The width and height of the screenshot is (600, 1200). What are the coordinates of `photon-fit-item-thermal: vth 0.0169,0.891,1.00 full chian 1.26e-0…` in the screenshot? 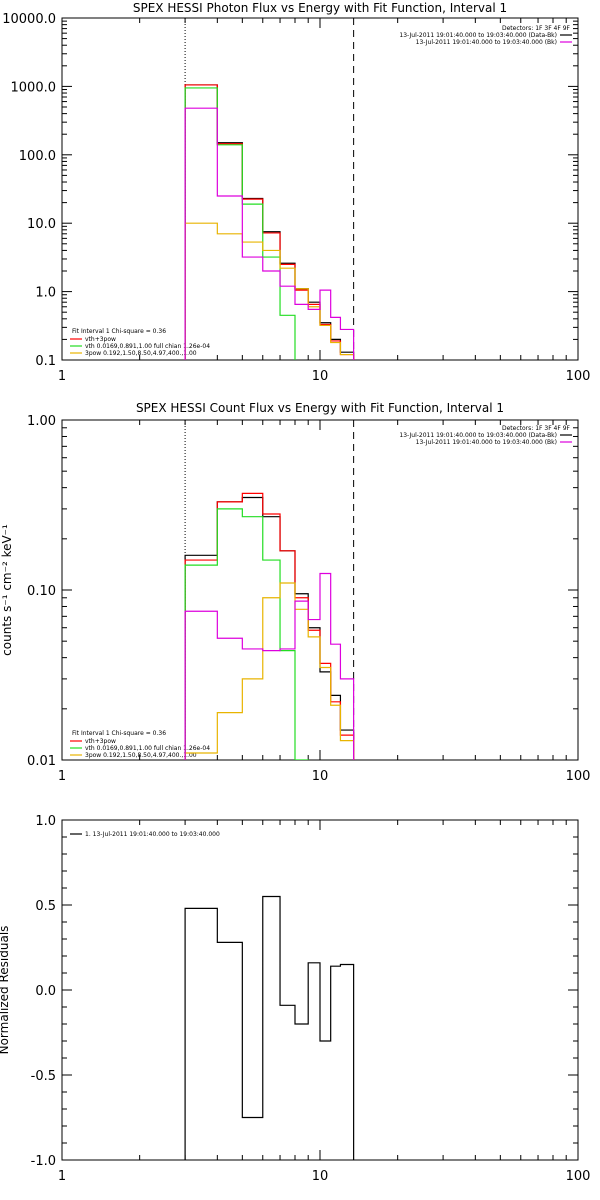 It's located at (147, 346).